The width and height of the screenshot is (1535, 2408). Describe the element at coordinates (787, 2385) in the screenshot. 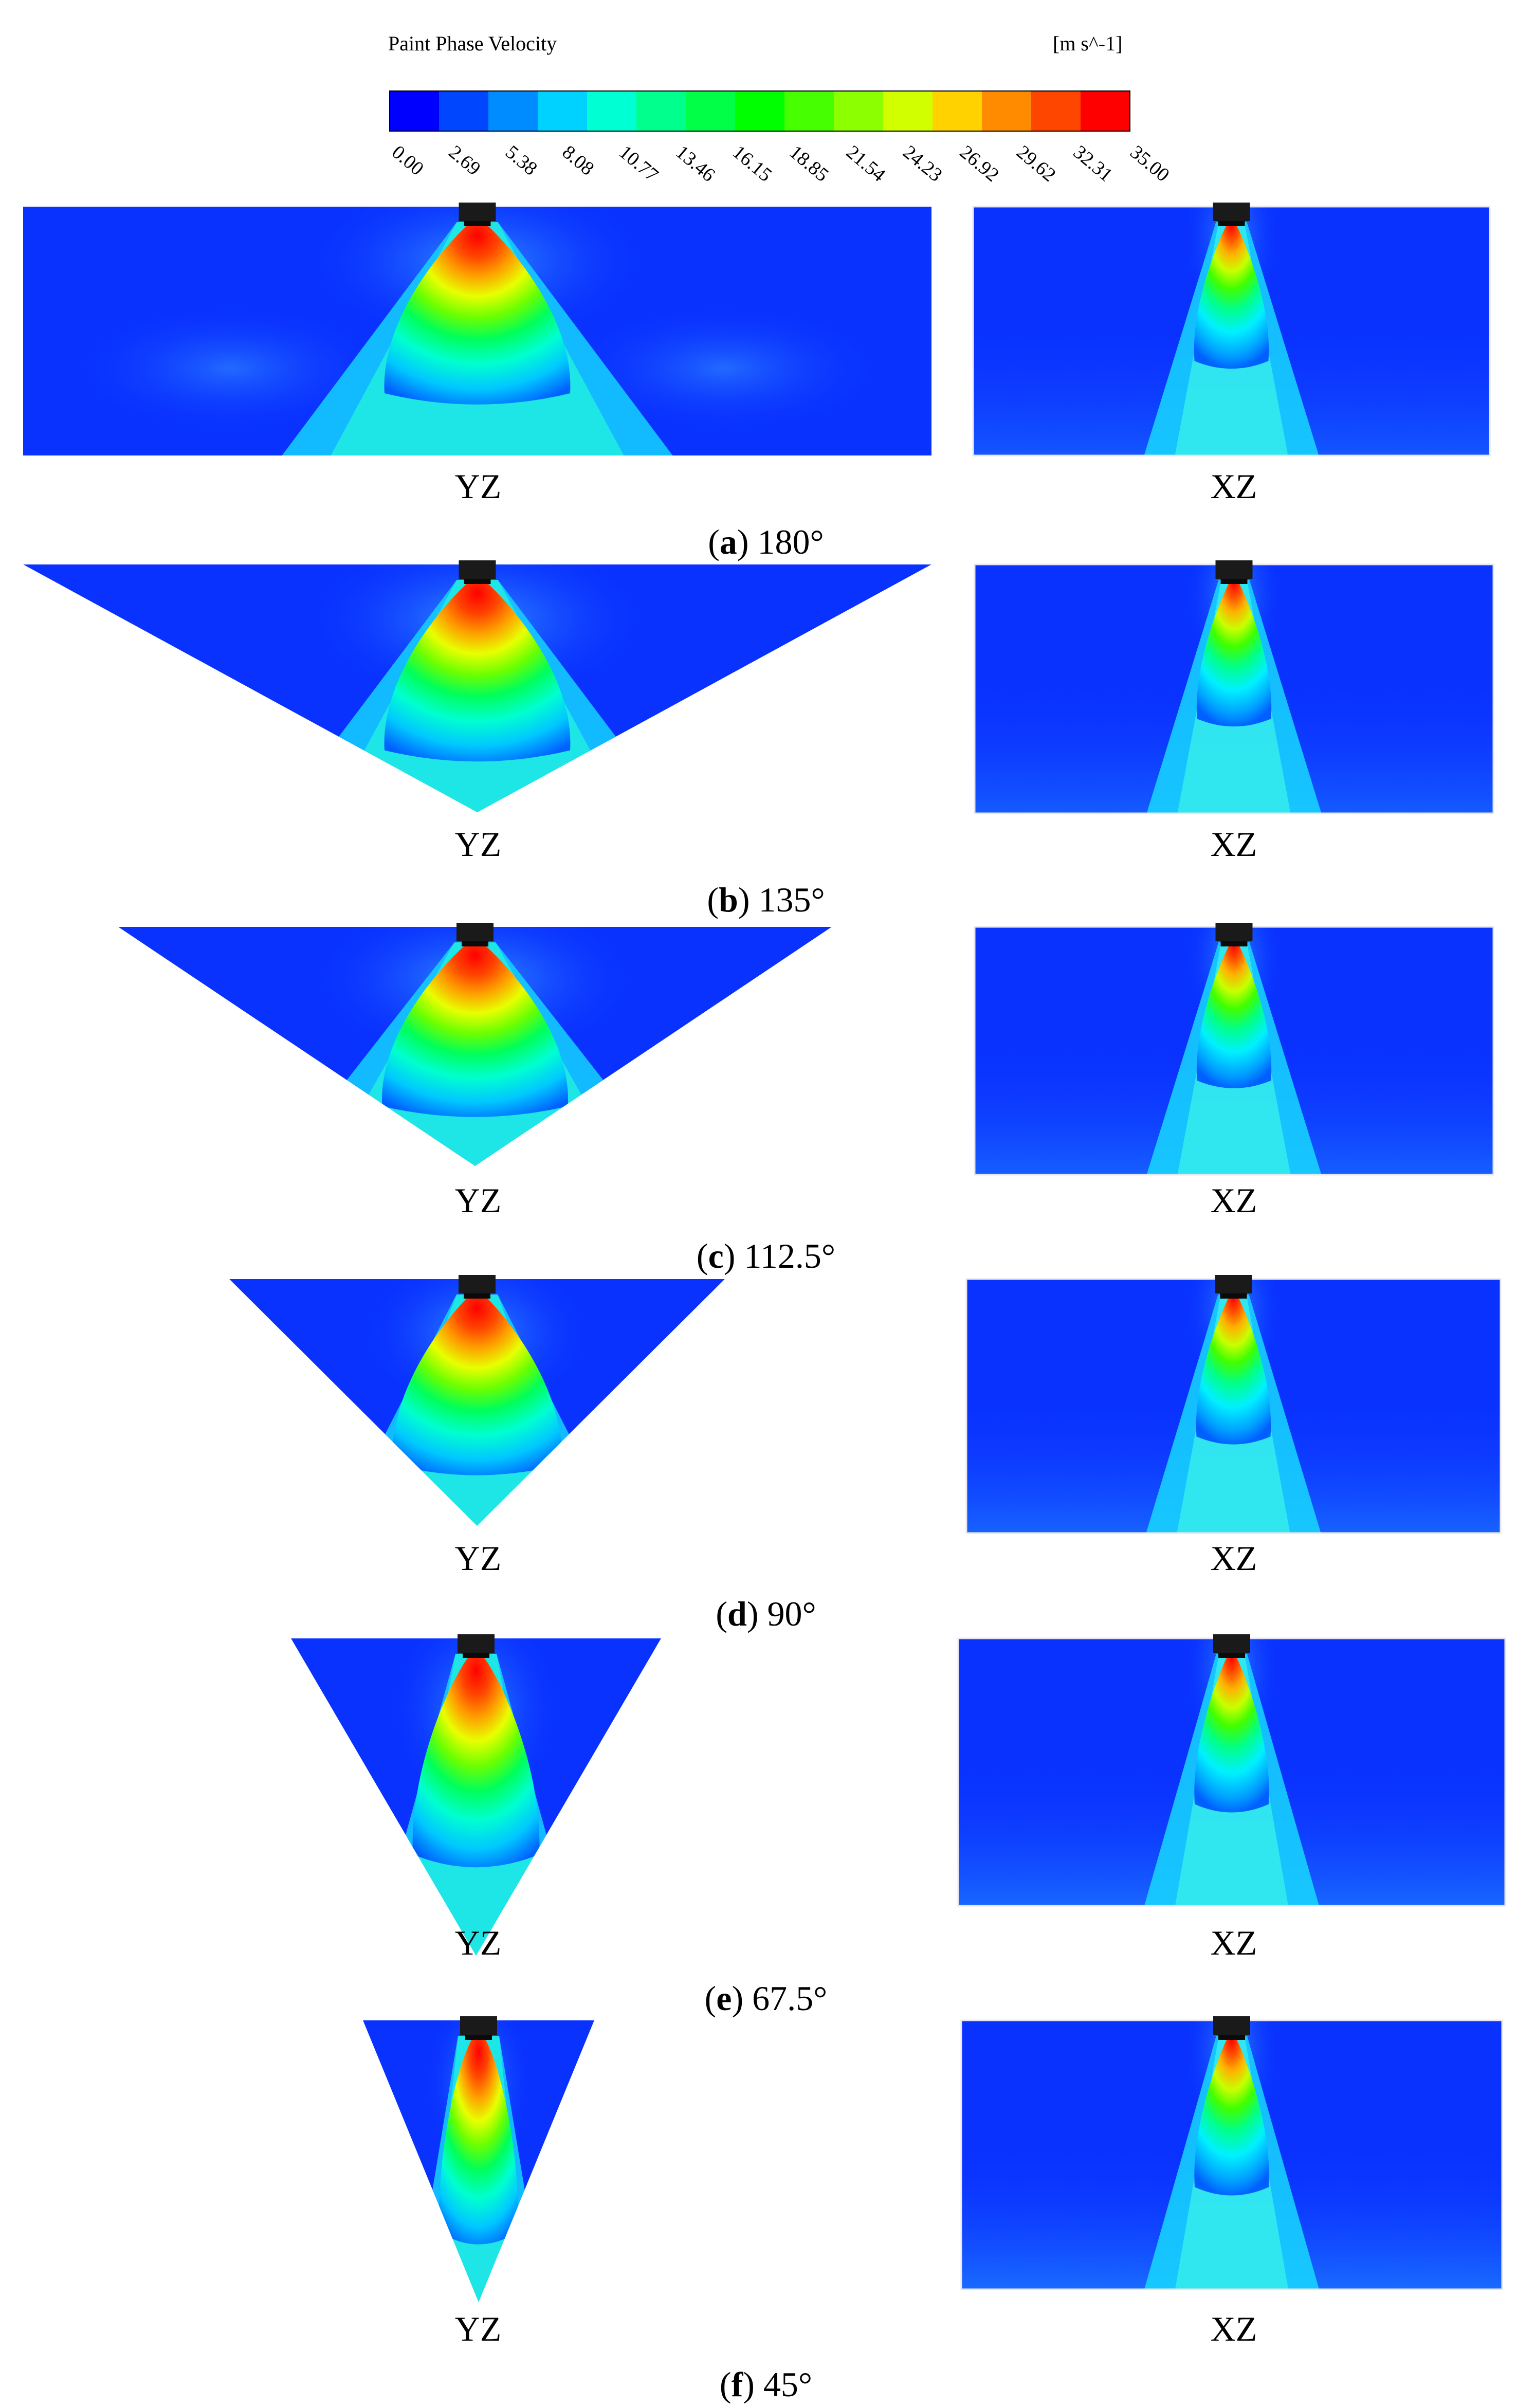

I see `panel-angle: 45°` at that location.